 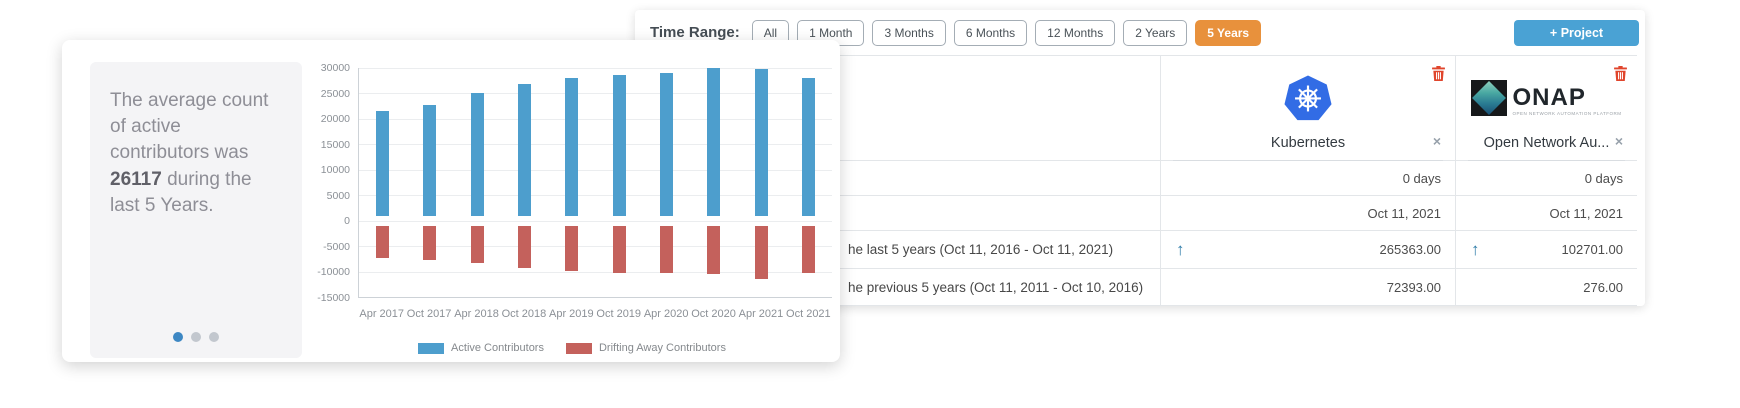 I want to click on metric-value-cell: 276.00, so click(x=1546, y=287).